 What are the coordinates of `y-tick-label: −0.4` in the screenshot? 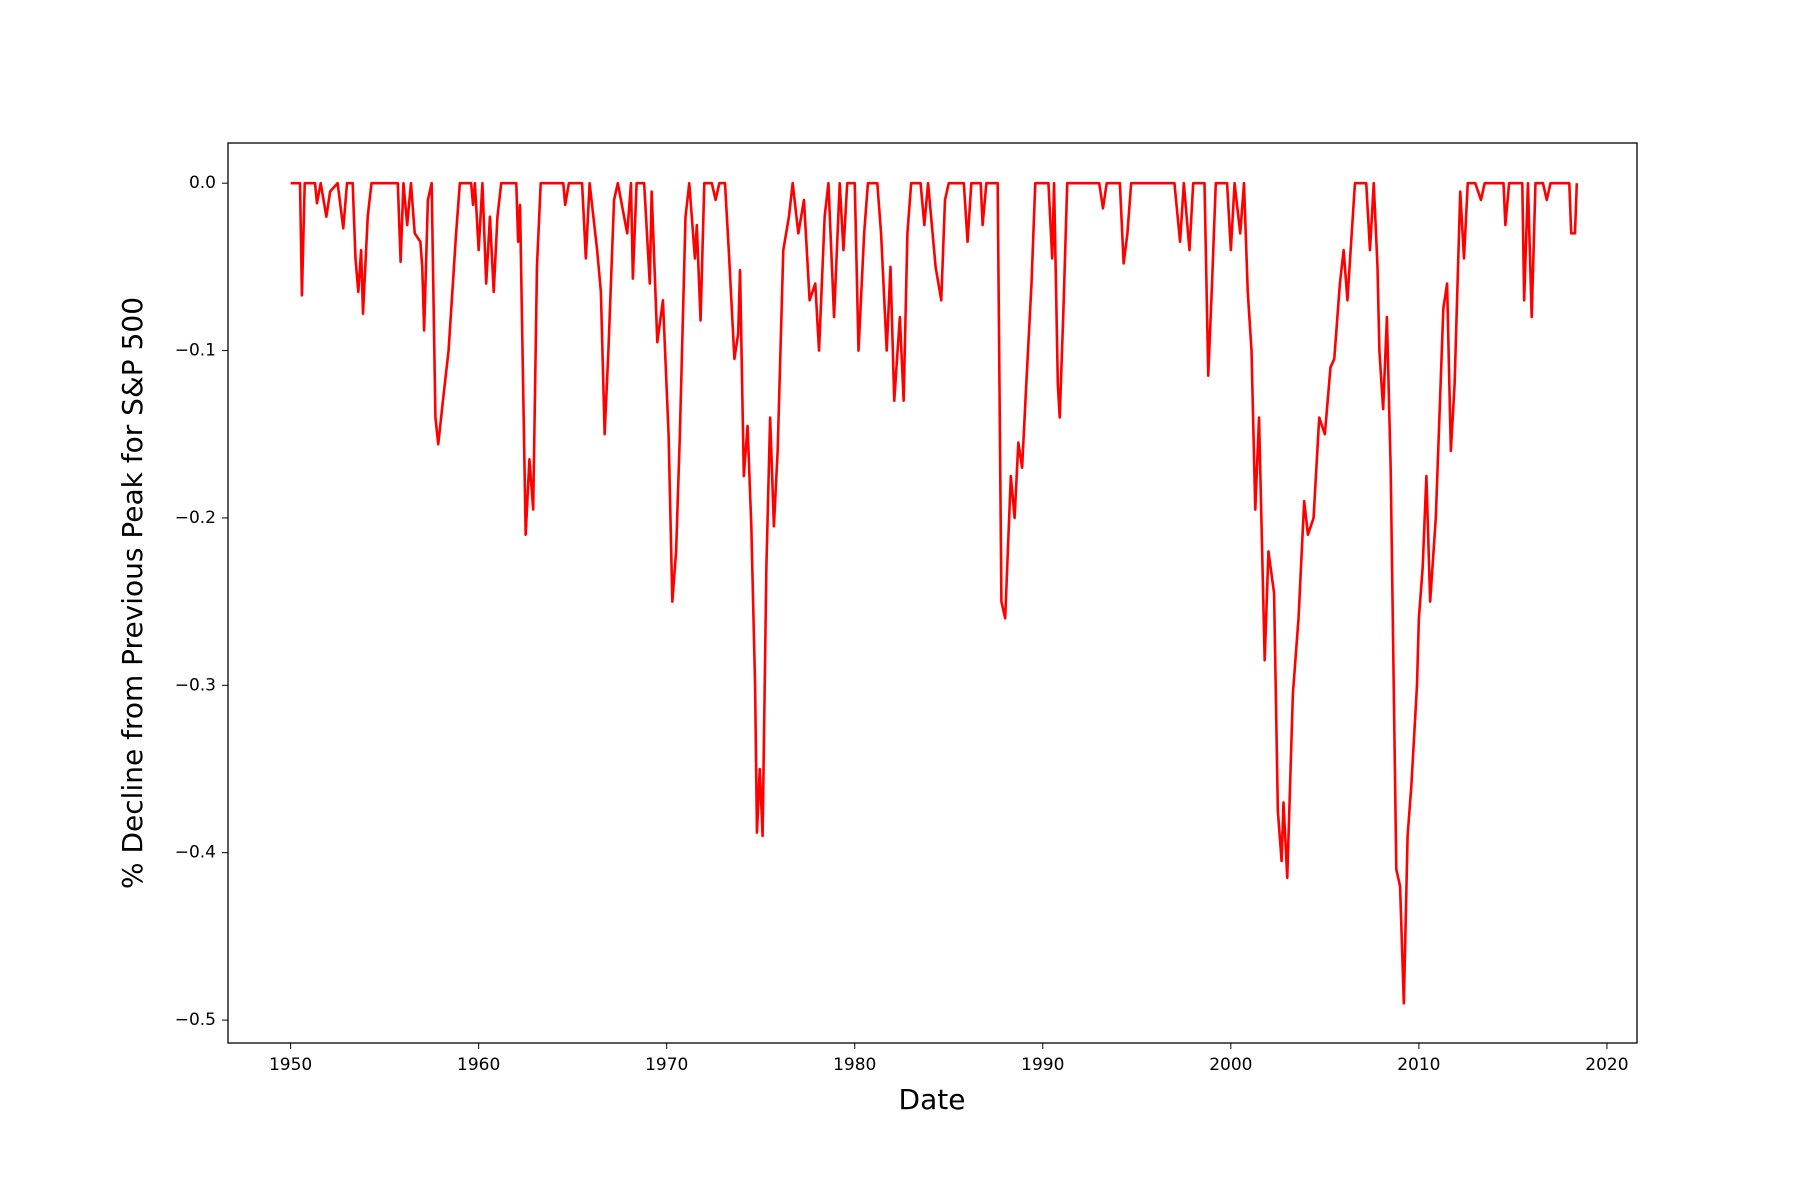 It's located at (195, 853).